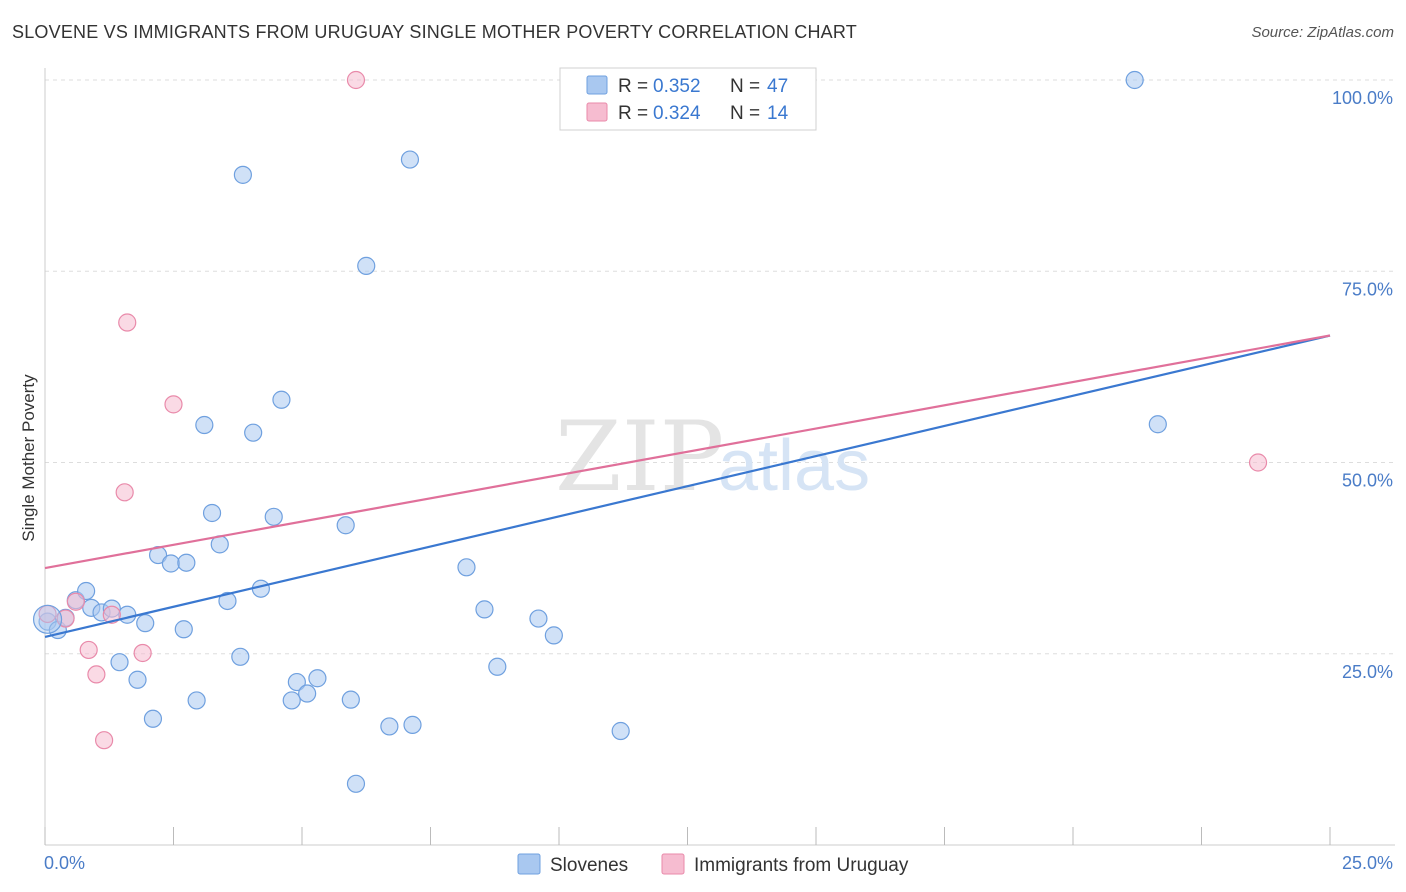  Describe the element at coordinates (677, 86) in the screenshot. I see `legend-blue-r-value: 0.352` at that location.